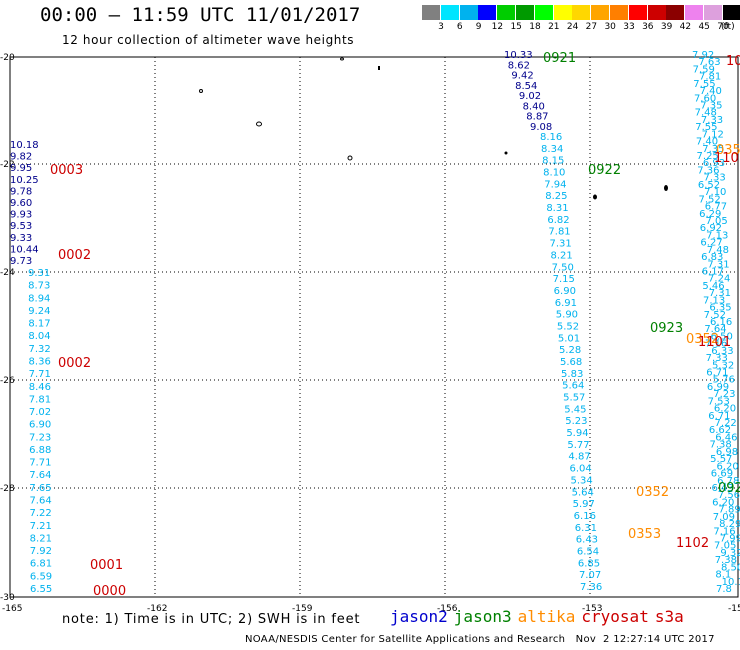 This screenshot has width=740, height=650. I want to click on swh-value: 6.62, so click(720, 430).